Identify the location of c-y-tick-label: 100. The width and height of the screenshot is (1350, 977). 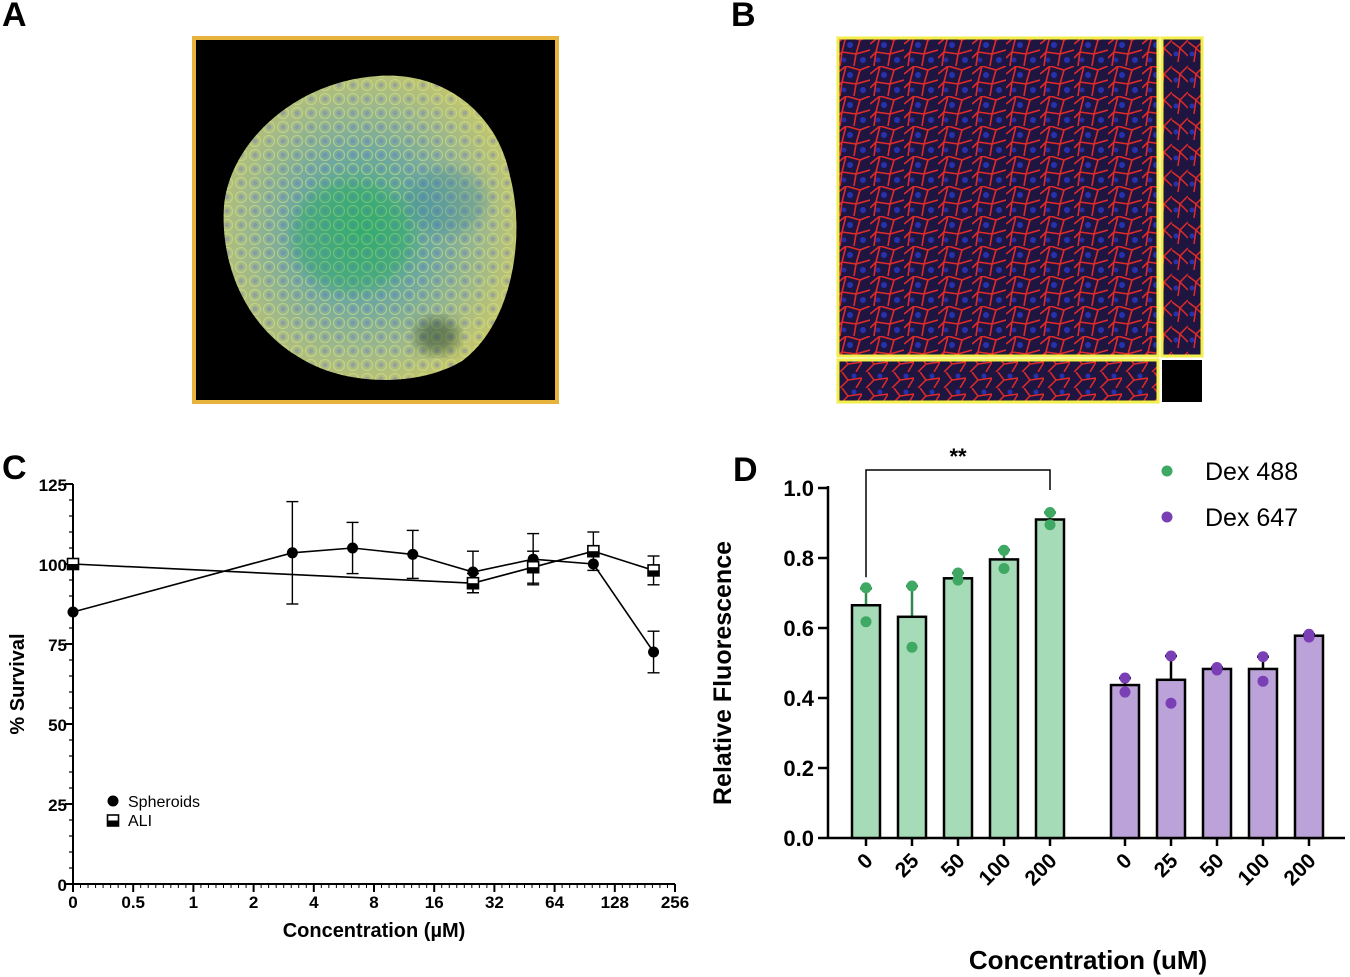
(53, 565).